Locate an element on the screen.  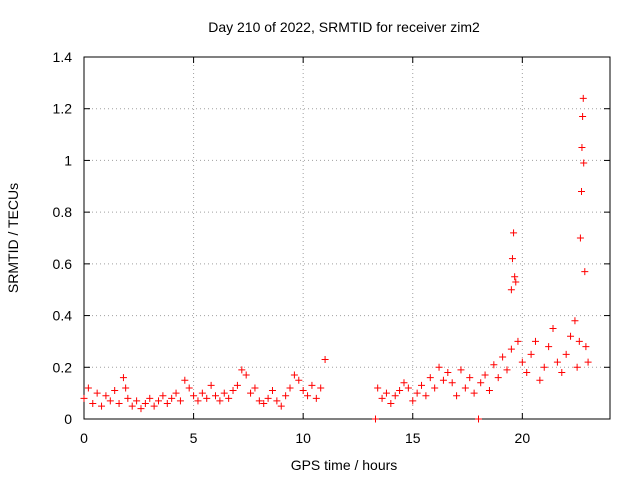
y-tick-label: 1 is located at coordinates (68, 160).